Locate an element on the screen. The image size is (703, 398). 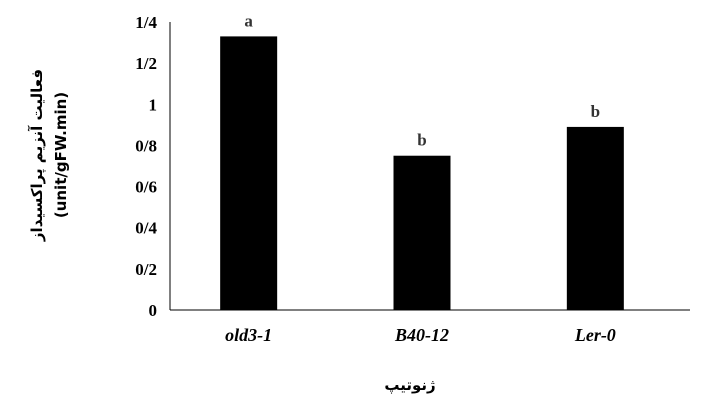
y-tick-label: 0/6 is located at coordinates (146, 187).